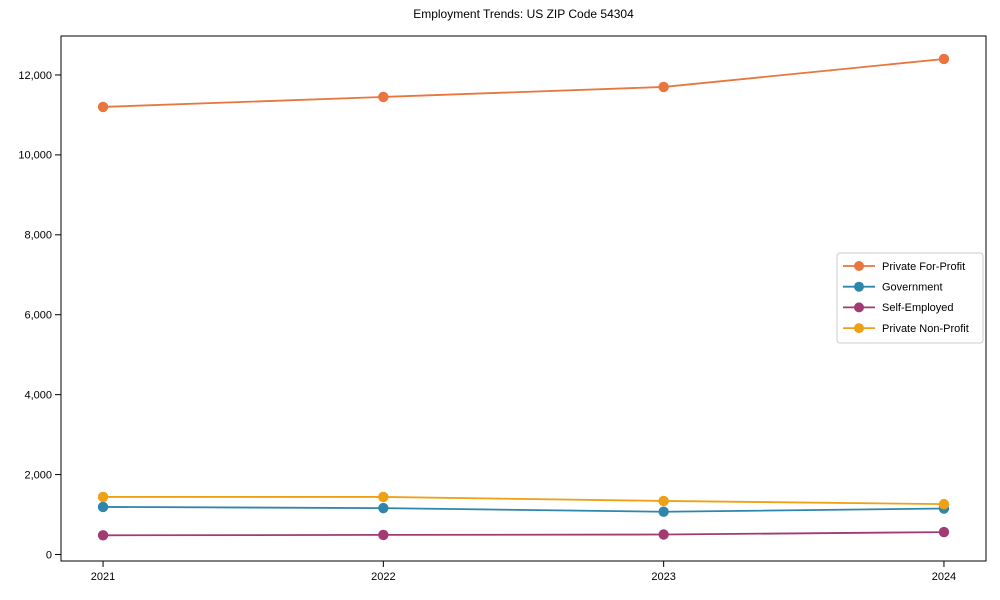 This screenshot has height=600, width=1000. I want to click on x-tick-label-2021: 2021, so click(103, 577).